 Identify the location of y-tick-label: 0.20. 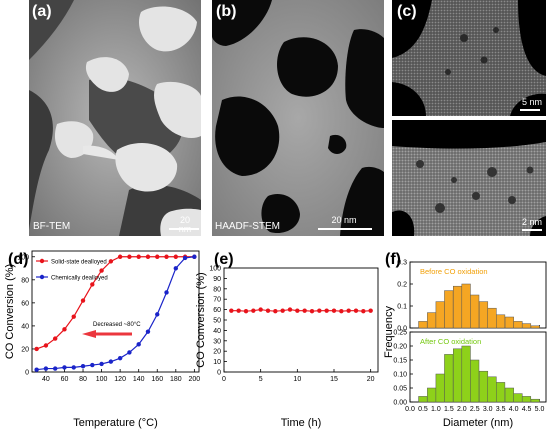
(400, 347).